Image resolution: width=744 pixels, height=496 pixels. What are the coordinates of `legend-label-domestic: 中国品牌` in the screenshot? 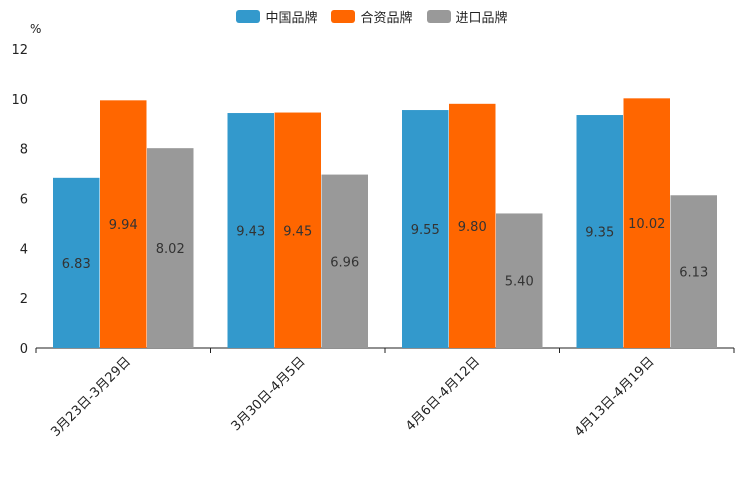 It's located at (291, 18).